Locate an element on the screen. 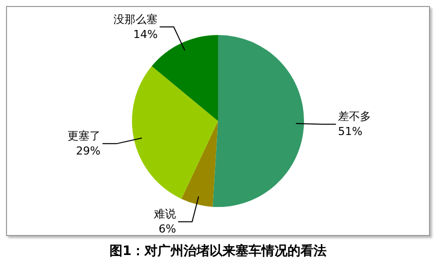 This screenshot has width=436, height=271. data-label: 29% is located at coordinates (88, 151).